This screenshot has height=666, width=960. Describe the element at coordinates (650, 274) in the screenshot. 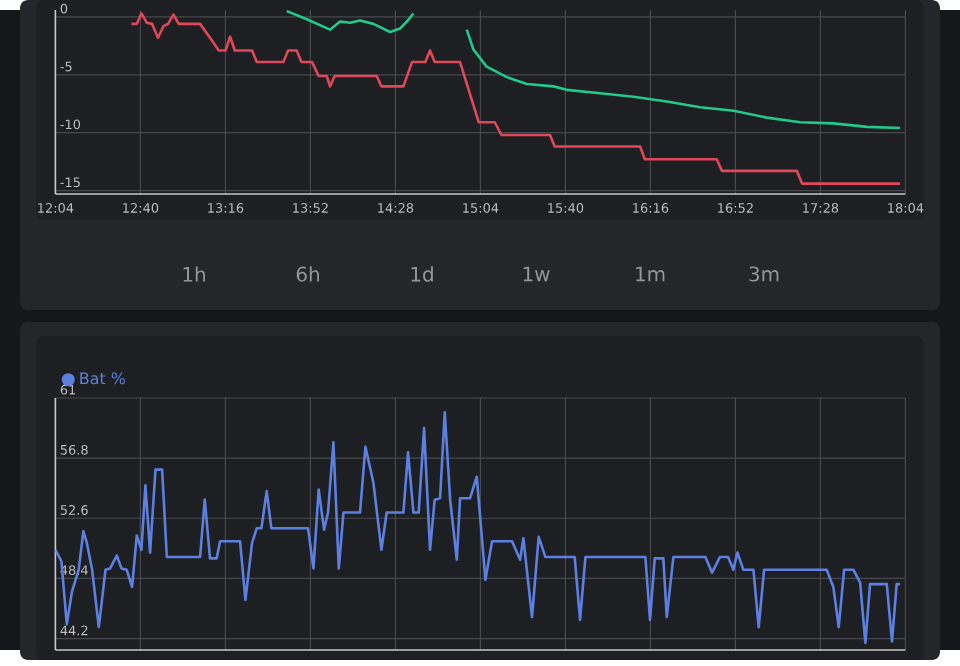

I see `text: 1m` at that location.